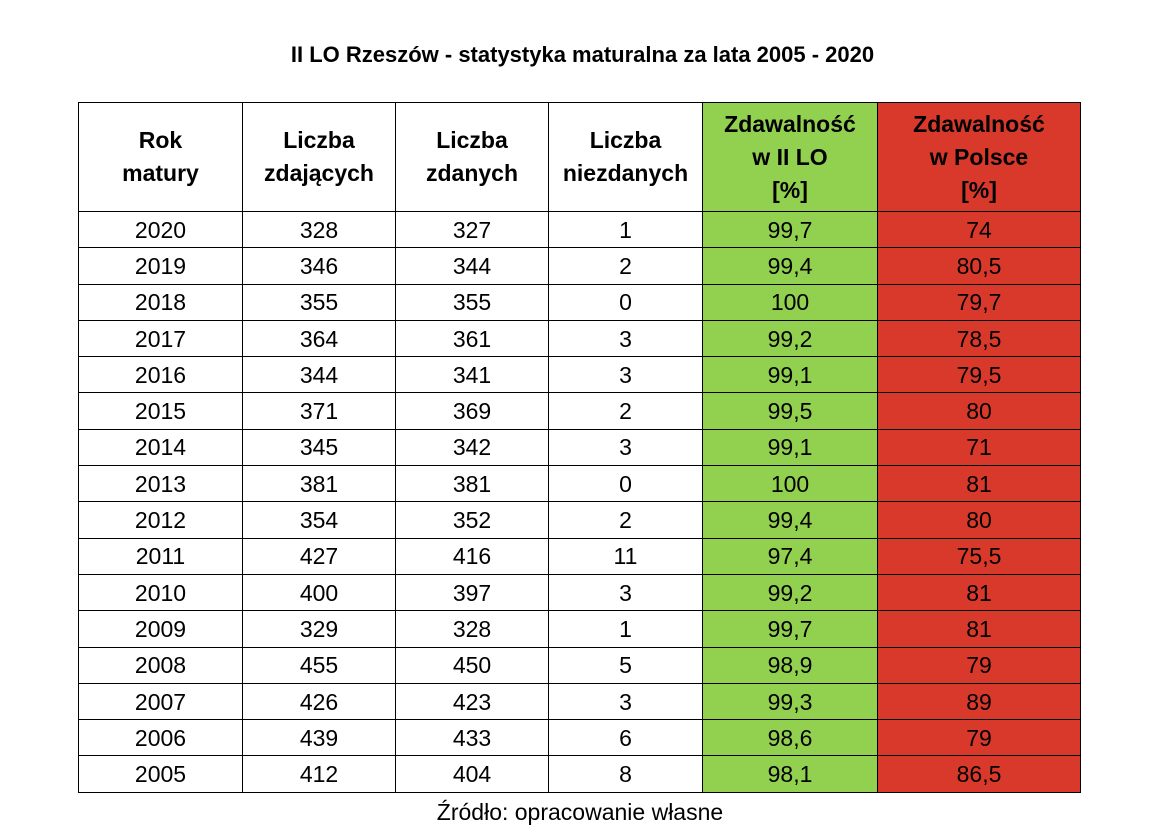  I want to click on table-row: 2014 345 342 3 99,1 71, so click(579, 447).